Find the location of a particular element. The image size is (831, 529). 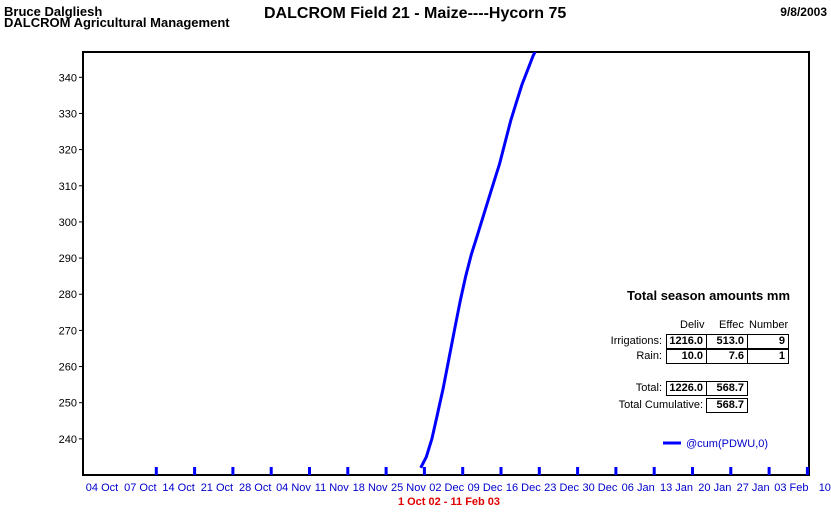

legend-label: @cum(PDWU,0) is located at coordinates (727, 444).